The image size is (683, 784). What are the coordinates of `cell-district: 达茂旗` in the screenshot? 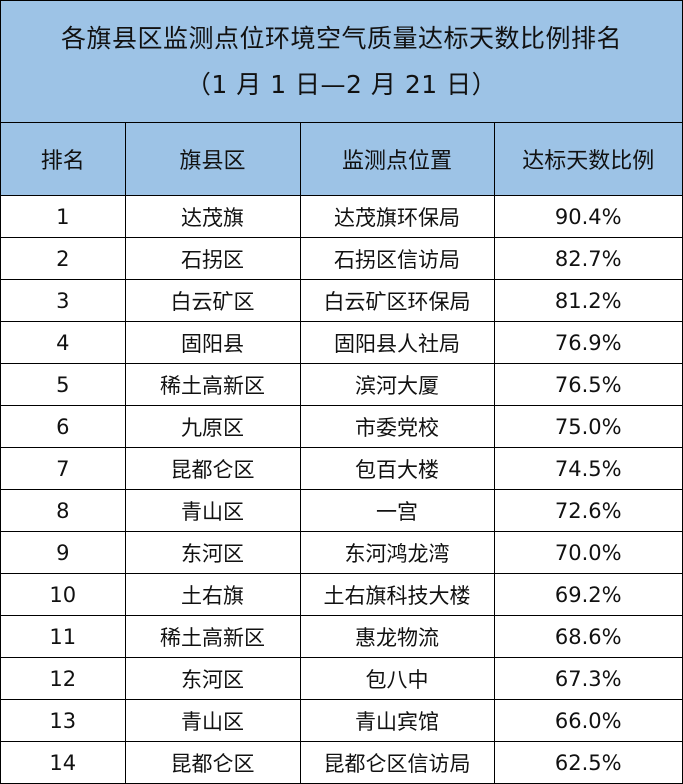 It's located at (212, 216).